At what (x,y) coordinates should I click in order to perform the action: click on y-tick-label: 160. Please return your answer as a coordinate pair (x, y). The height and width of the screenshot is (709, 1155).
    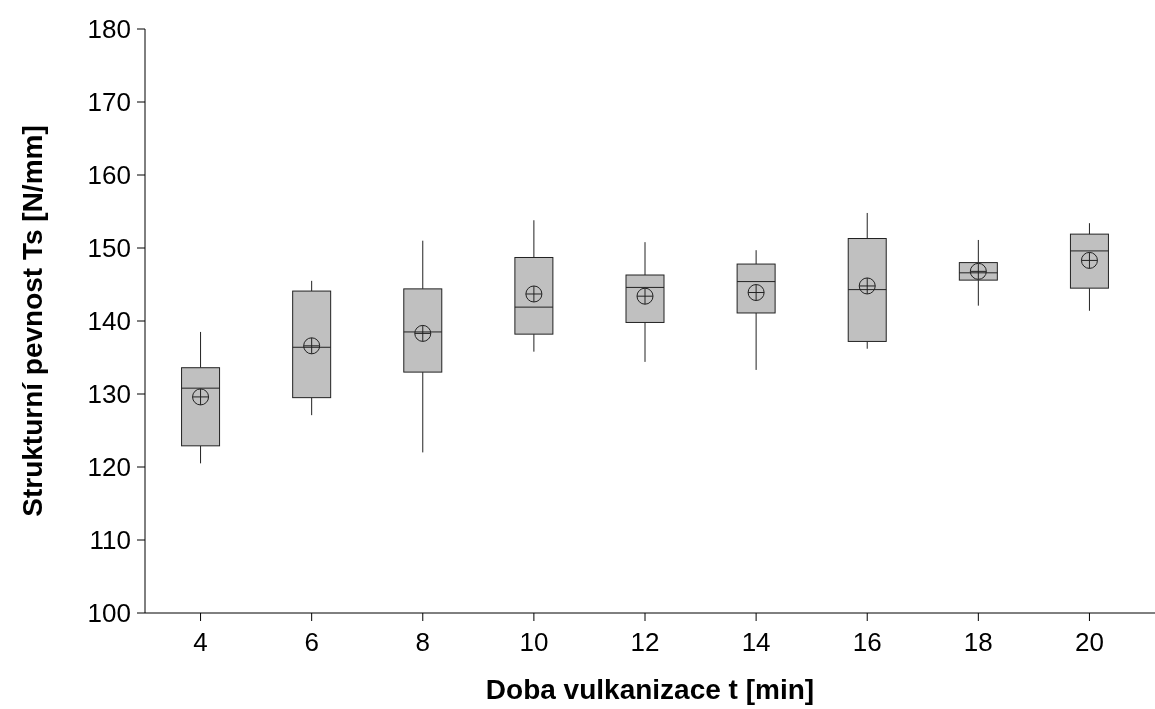
    Looking at the image, I should click on (109, 175).